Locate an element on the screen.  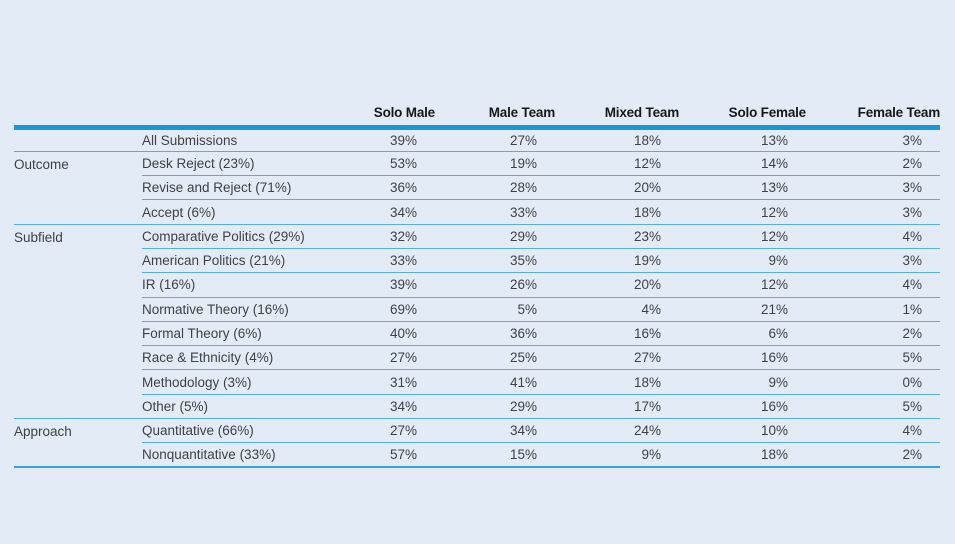
row-label: Desk Reject (23%) is located at coordinates (229, 164).